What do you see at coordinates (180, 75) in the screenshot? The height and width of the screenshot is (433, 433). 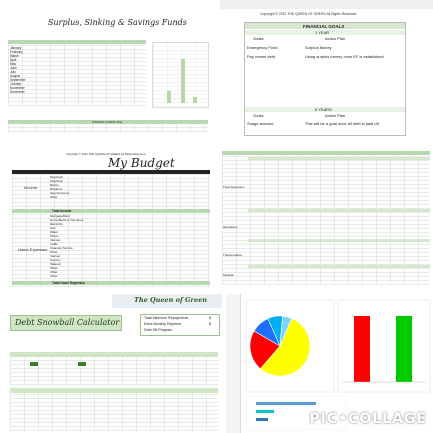 I see `panel1-chart` at bounding box center [180, 75].